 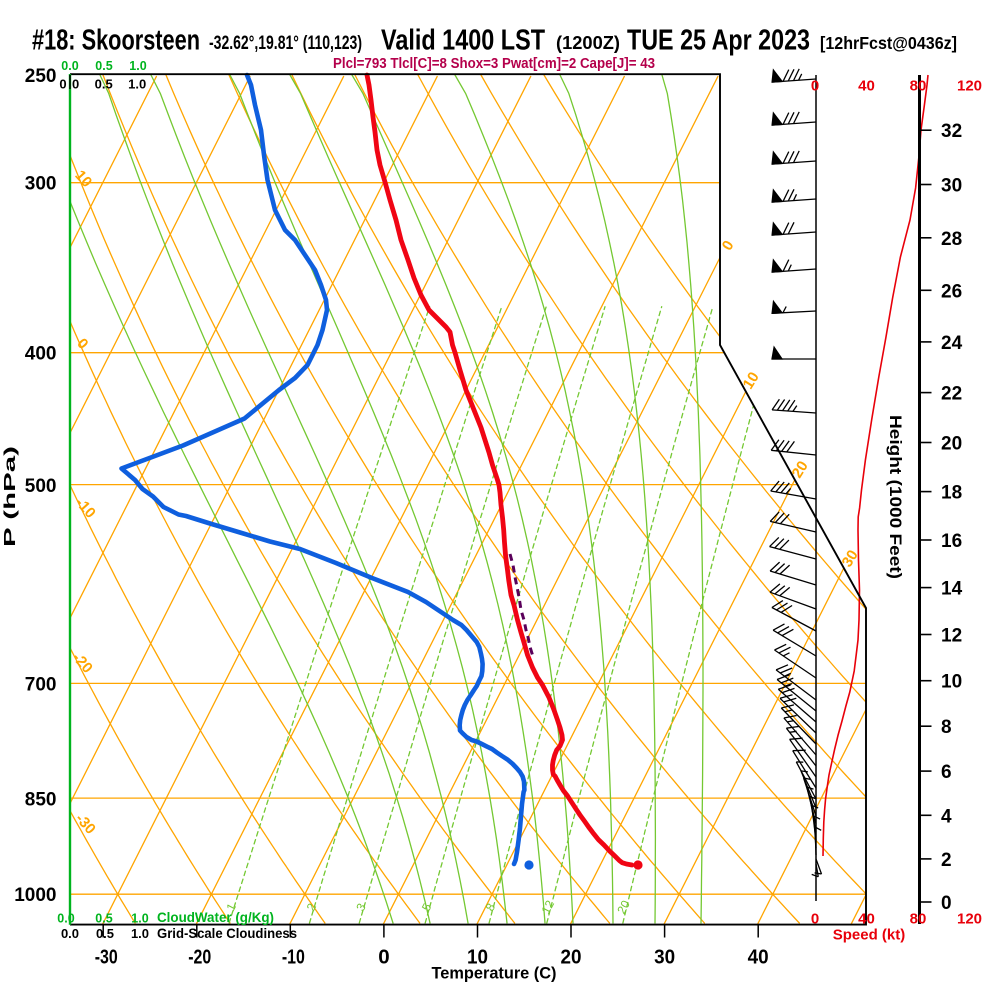 What do you see at coordinates (888, 43) in the screenshot?
I see `svg-text: [12hrFcst@0436z]` at bounding box center [888, 43].